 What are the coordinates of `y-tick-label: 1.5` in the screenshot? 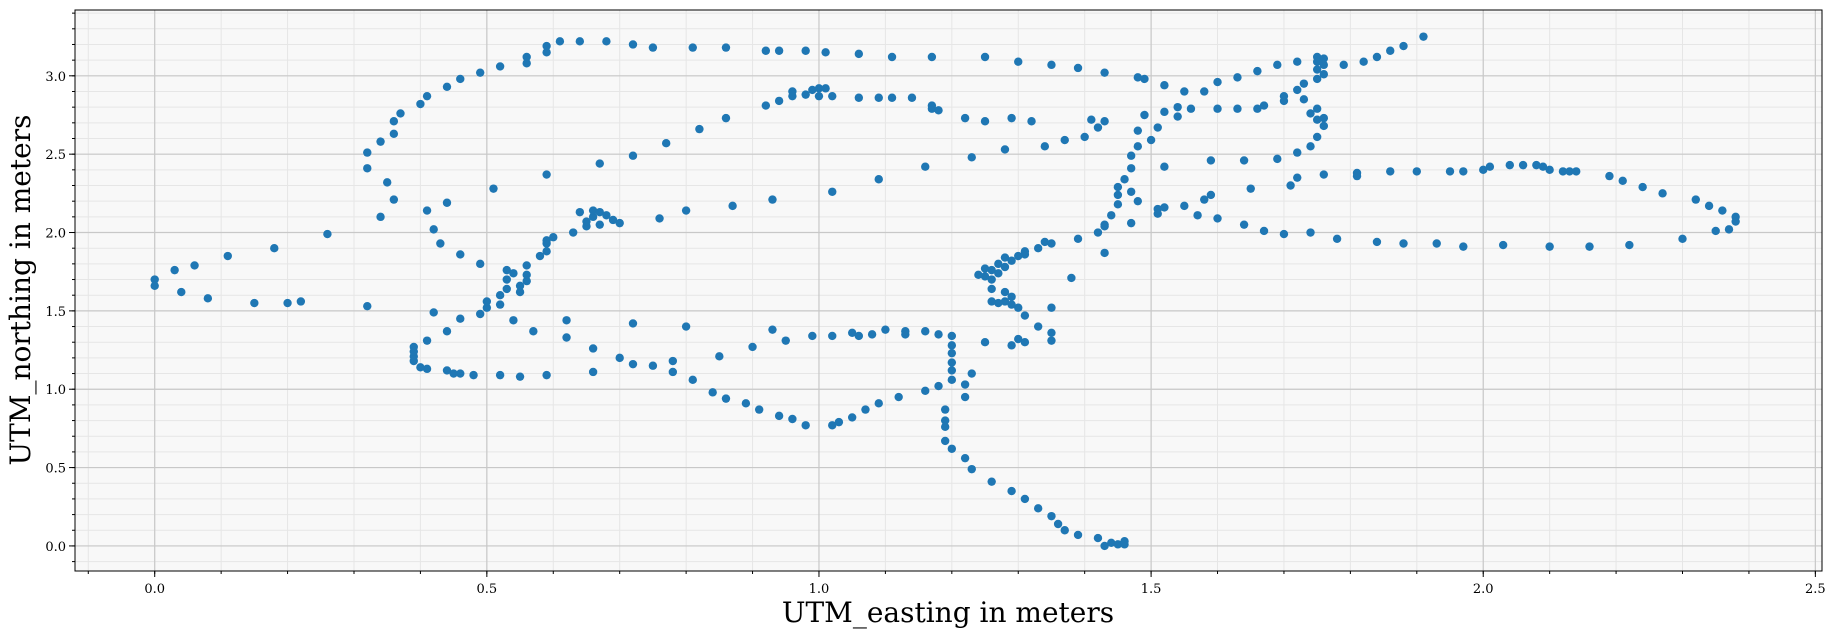 It's located at (55, 312).